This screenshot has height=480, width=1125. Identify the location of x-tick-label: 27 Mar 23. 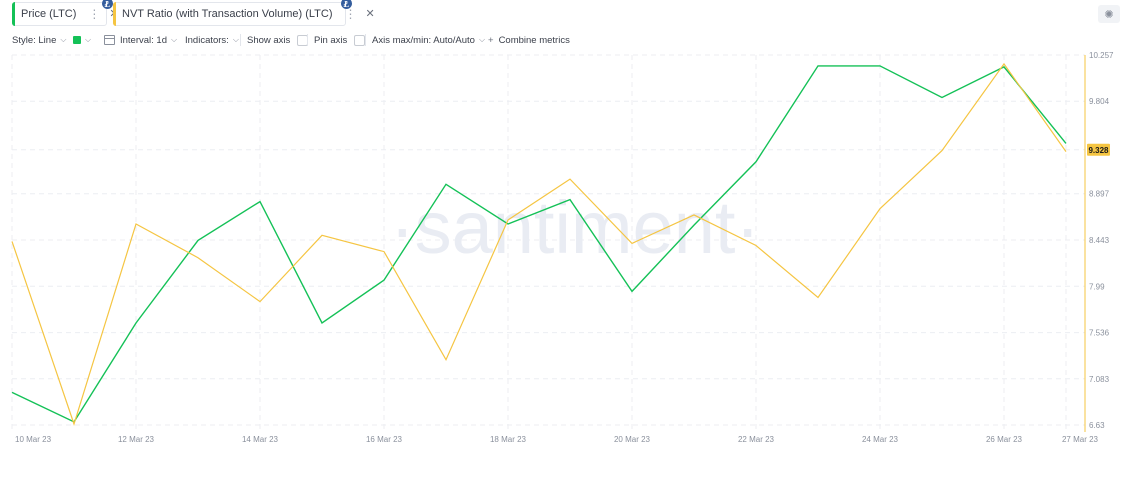
(1080, 439).